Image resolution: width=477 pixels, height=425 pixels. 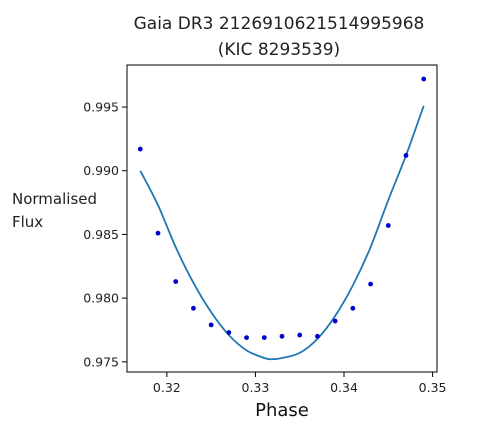 What do you see at coordinates (101, 298) in the screenshot?
I see `y-tick-label: 0.980` at bounding box center [101, 298].